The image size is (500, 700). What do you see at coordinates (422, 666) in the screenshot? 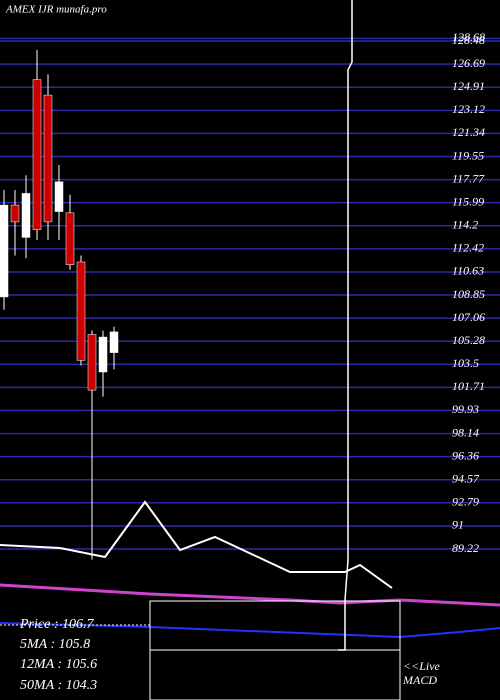
I see `macd-live: <<Live` at bounding box center [422, 666].